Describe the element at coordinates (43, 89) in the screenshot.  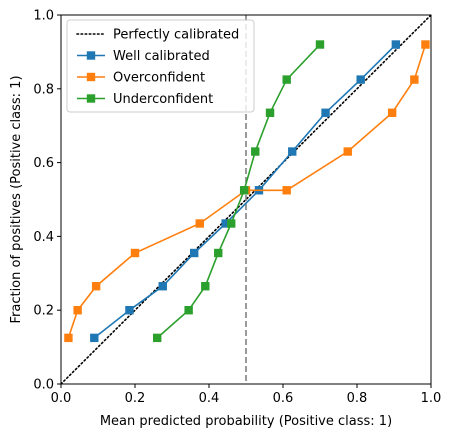
I see `y-tick-label: 0.8` at that location.